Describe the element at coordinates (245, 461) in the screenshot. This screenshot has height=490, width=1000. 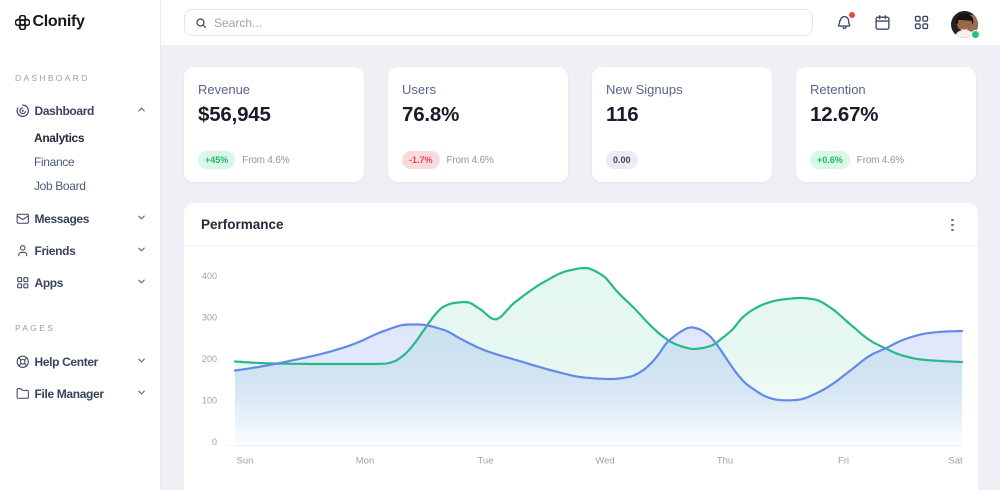
I see `svg-text: Sun` at that location.